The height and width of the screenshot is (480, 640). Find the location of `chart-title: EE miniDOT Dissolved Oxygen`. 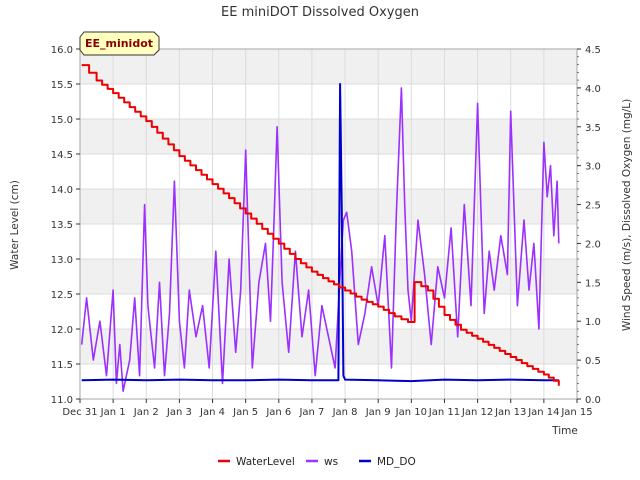

chart-title: EE miniDOT Dissolved Oxygen is located at coordinates (320, 12).